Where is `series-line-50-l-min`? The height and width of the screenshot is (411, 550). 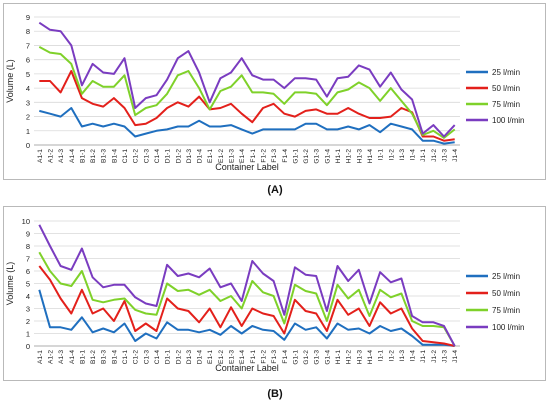 series-line-50-l-min is located at coordinates (247, 106).